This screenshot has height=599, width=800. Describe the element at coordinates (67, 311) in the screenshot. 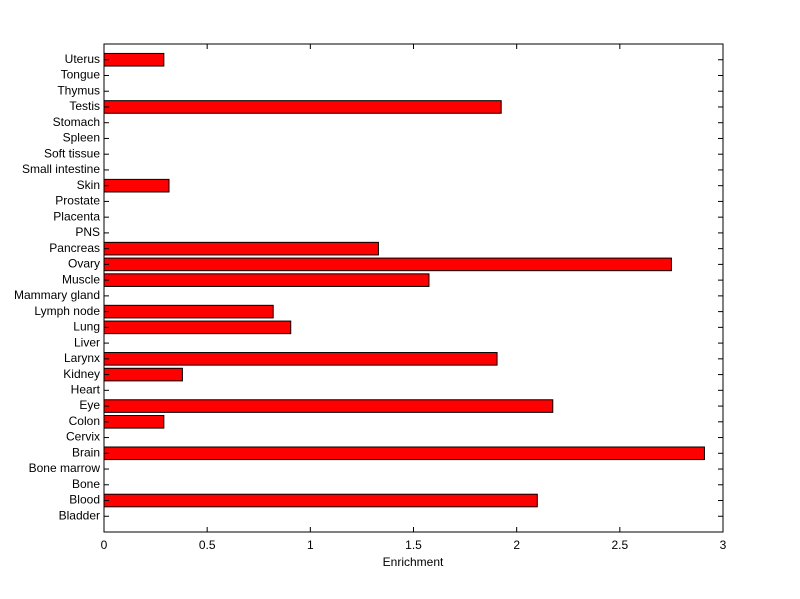

I see `y-tick-label: Lymph node` at that location.